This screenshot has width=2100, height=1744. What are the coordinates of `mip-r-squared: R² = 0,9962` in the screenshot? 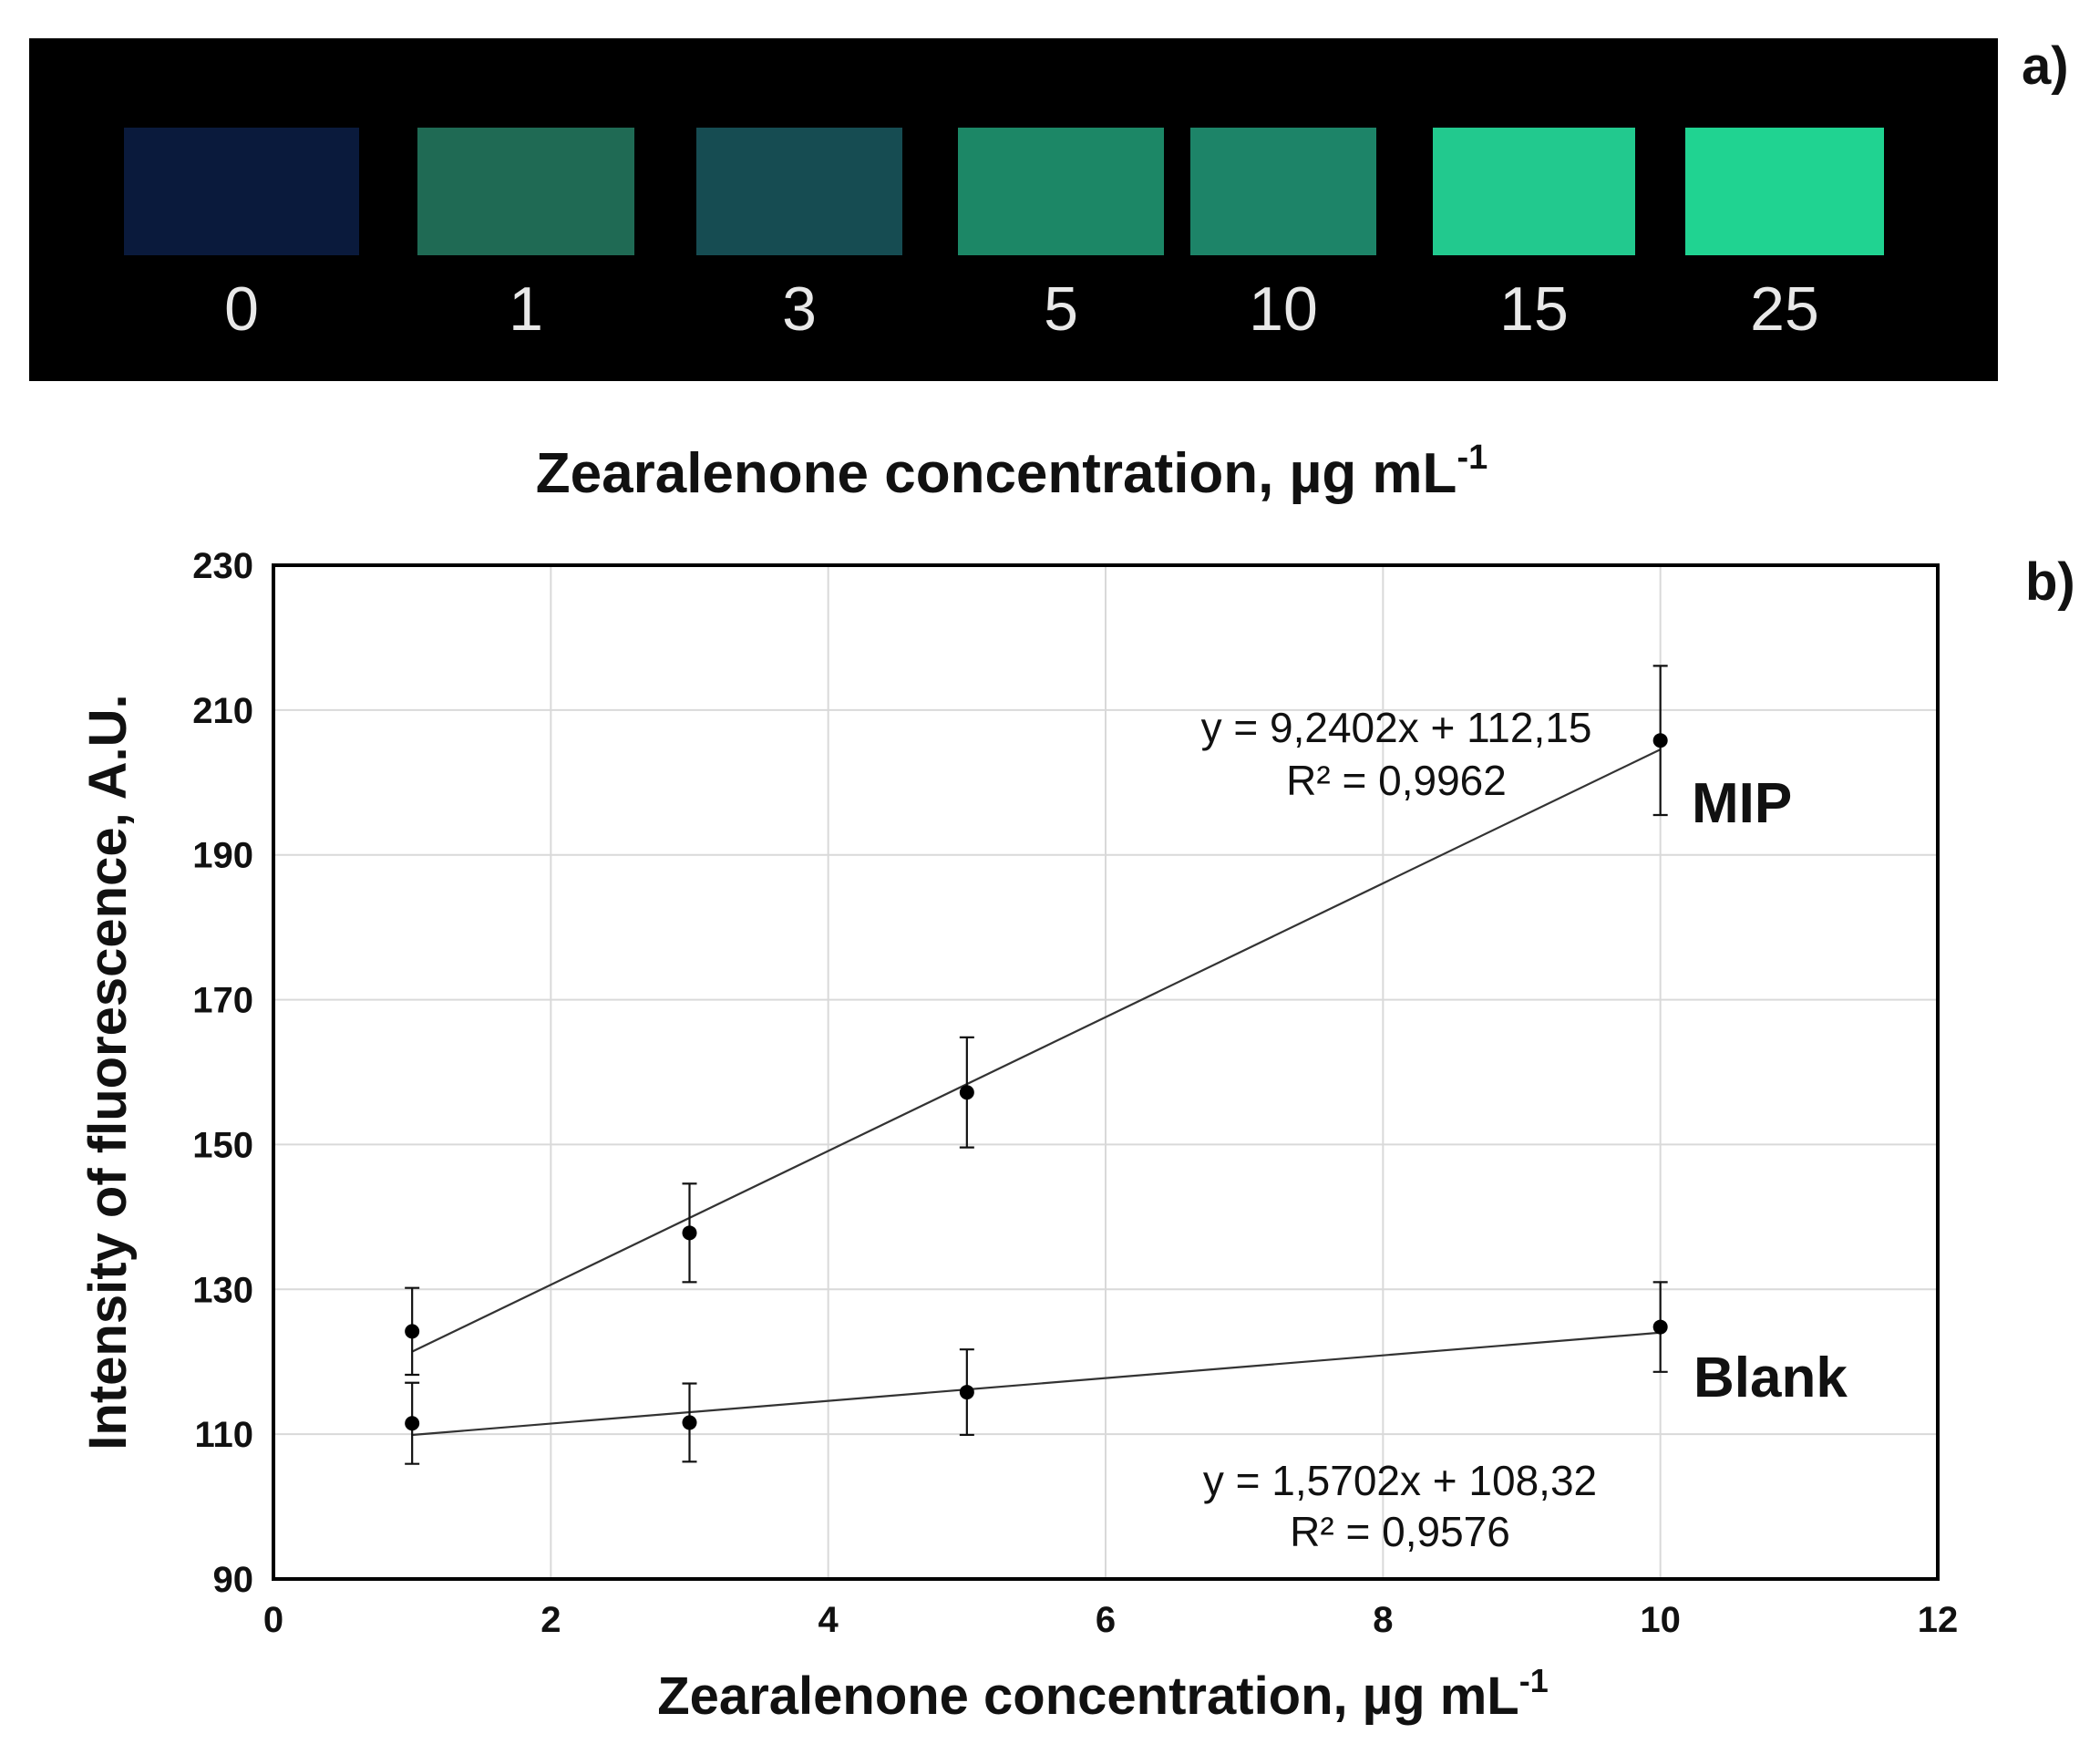 It's located at (1397, 781).